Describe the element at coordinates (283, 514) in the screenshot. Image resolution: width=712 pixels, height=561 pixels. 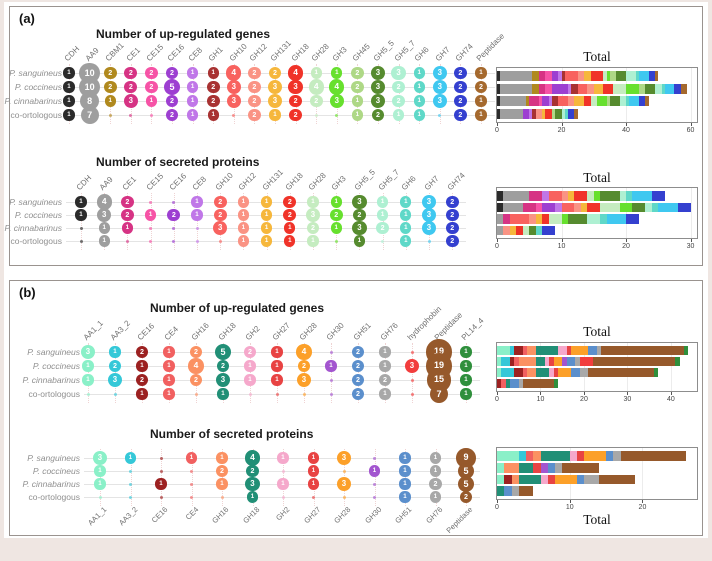
I see `column-label: GH2` at that location.